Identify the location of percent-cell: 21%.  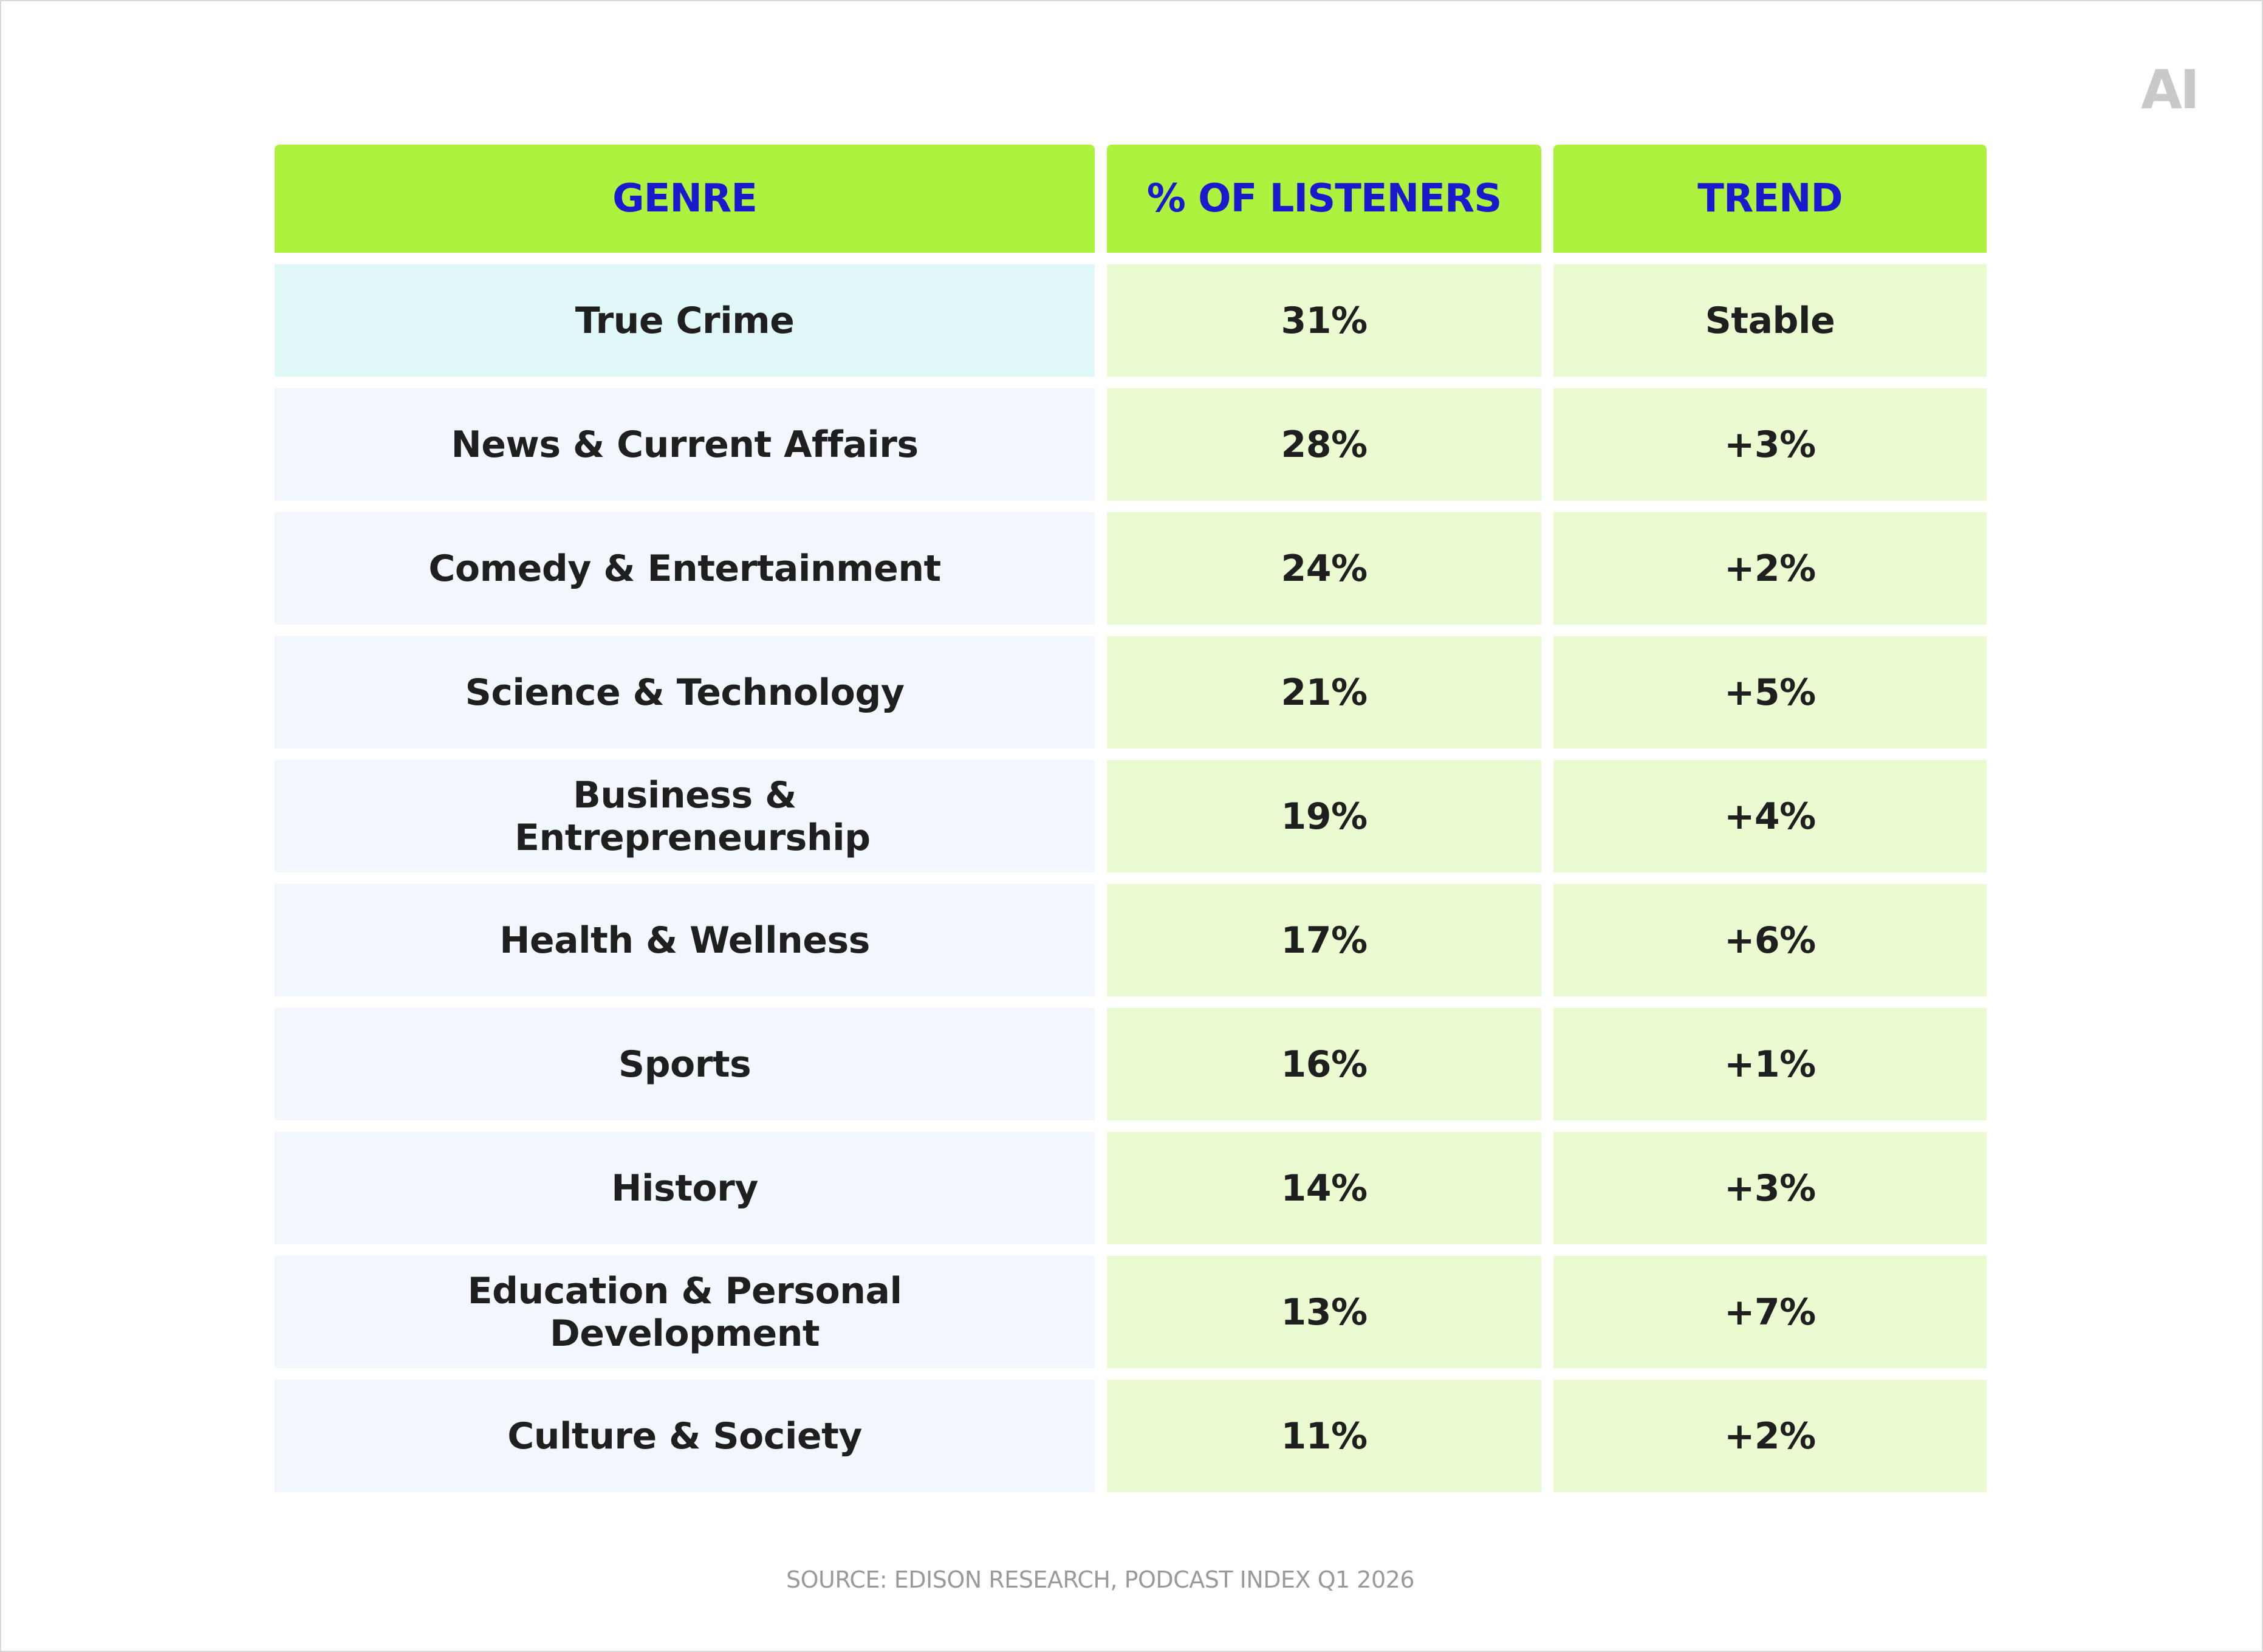
(1324, 692).